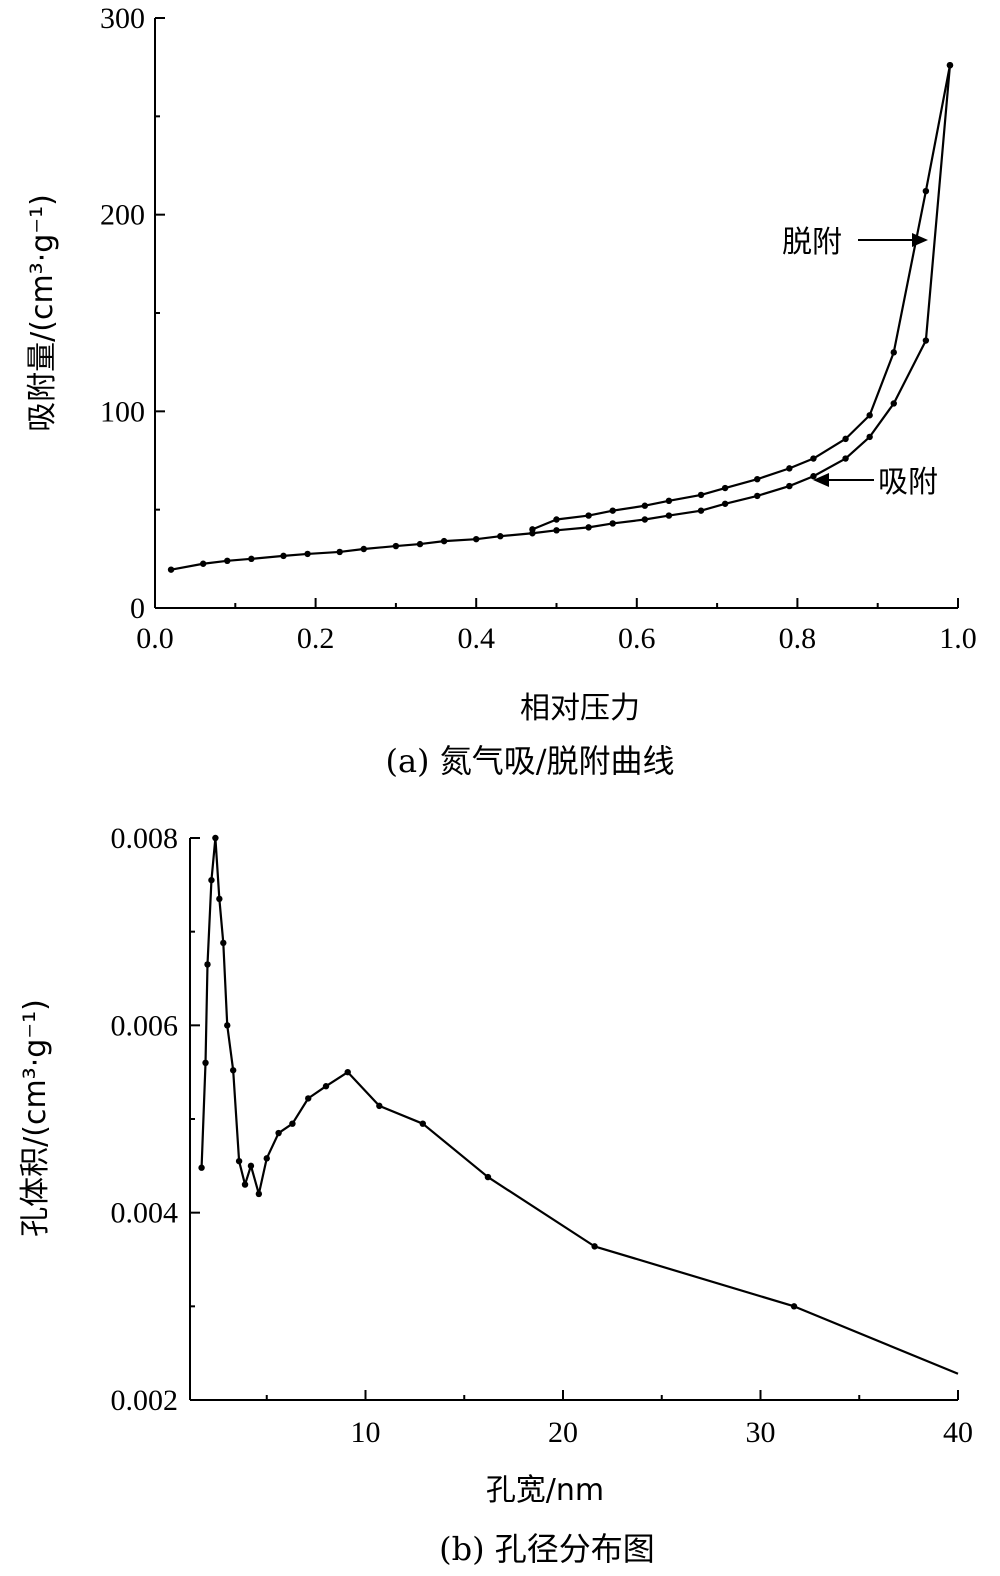  I want to click on chart-a-x-tick-label: 0.6, so click(637, 638).